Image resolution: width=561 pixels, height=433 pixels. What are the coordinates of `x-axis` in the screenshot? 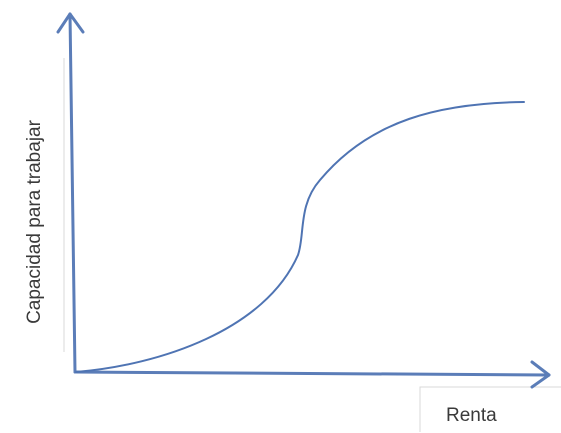 It's located at (312, 373).